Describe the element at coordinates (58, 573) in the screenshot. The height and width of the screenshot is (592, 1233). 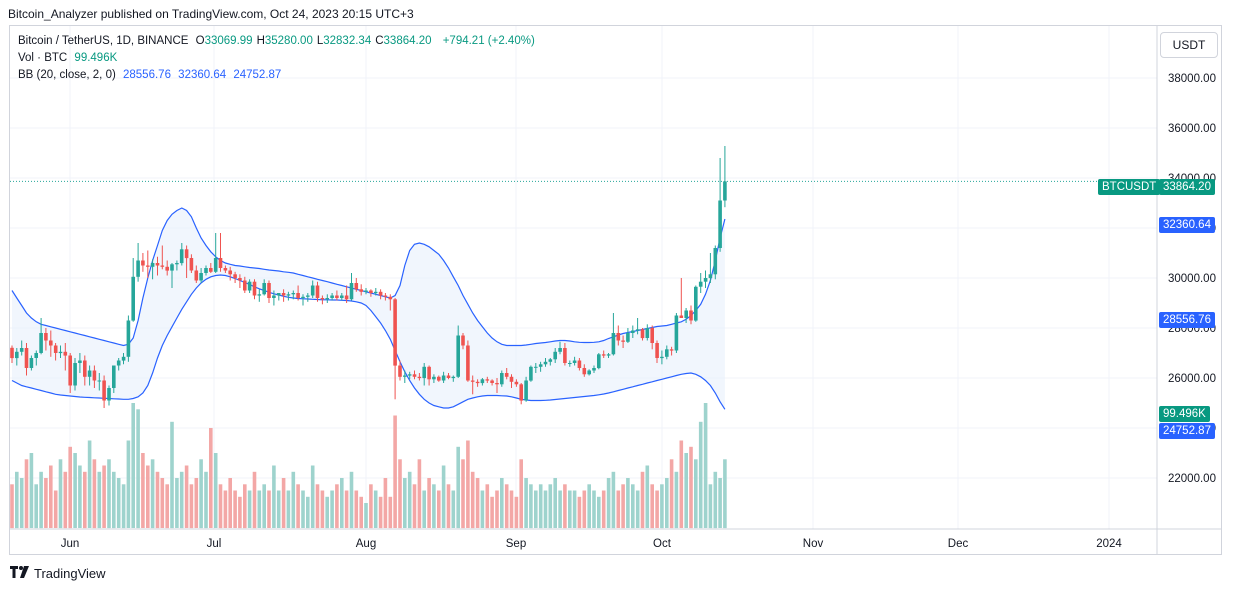
I see `footer-brand: TradingView` at that location.